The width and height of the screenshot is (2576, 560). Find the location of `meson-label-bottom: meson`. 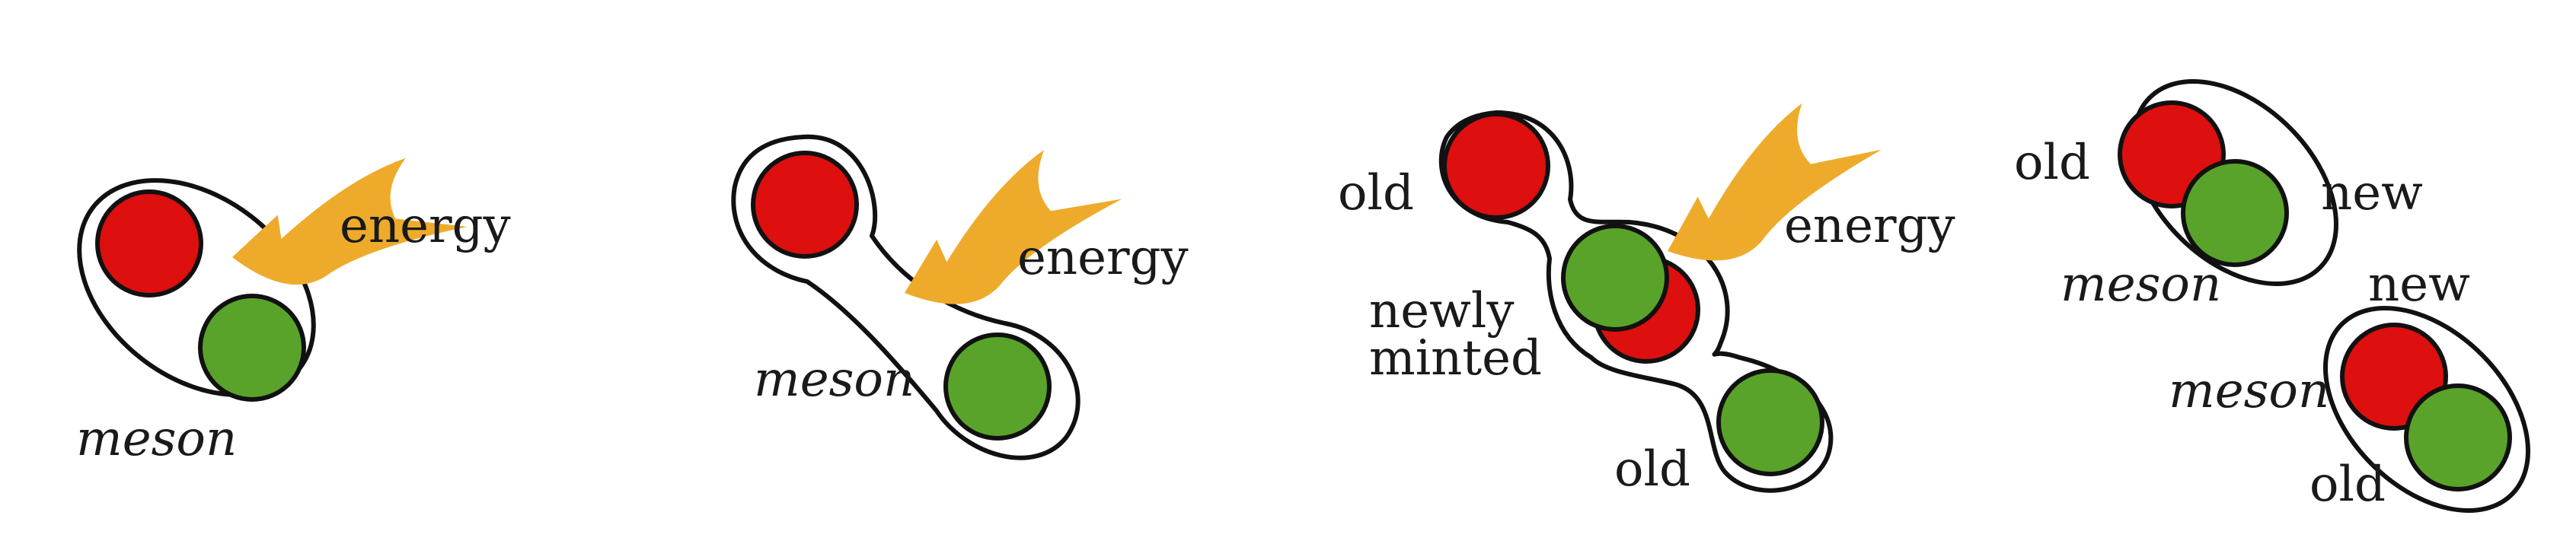

meson-label-bottom: meson is located at coordinates (2249, 391).